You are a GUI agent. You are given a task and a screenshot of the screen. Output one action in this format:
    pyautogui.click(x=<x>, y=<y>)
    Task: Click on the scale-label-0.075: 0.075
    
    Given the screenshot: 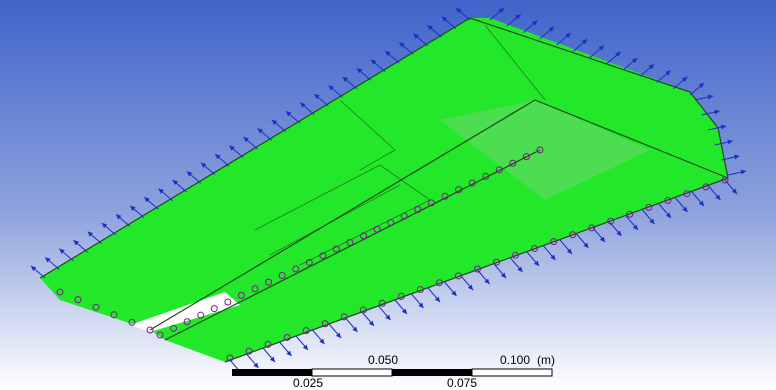 What is the action you would take?
    pyautogui.click(x=462, y=383)
    